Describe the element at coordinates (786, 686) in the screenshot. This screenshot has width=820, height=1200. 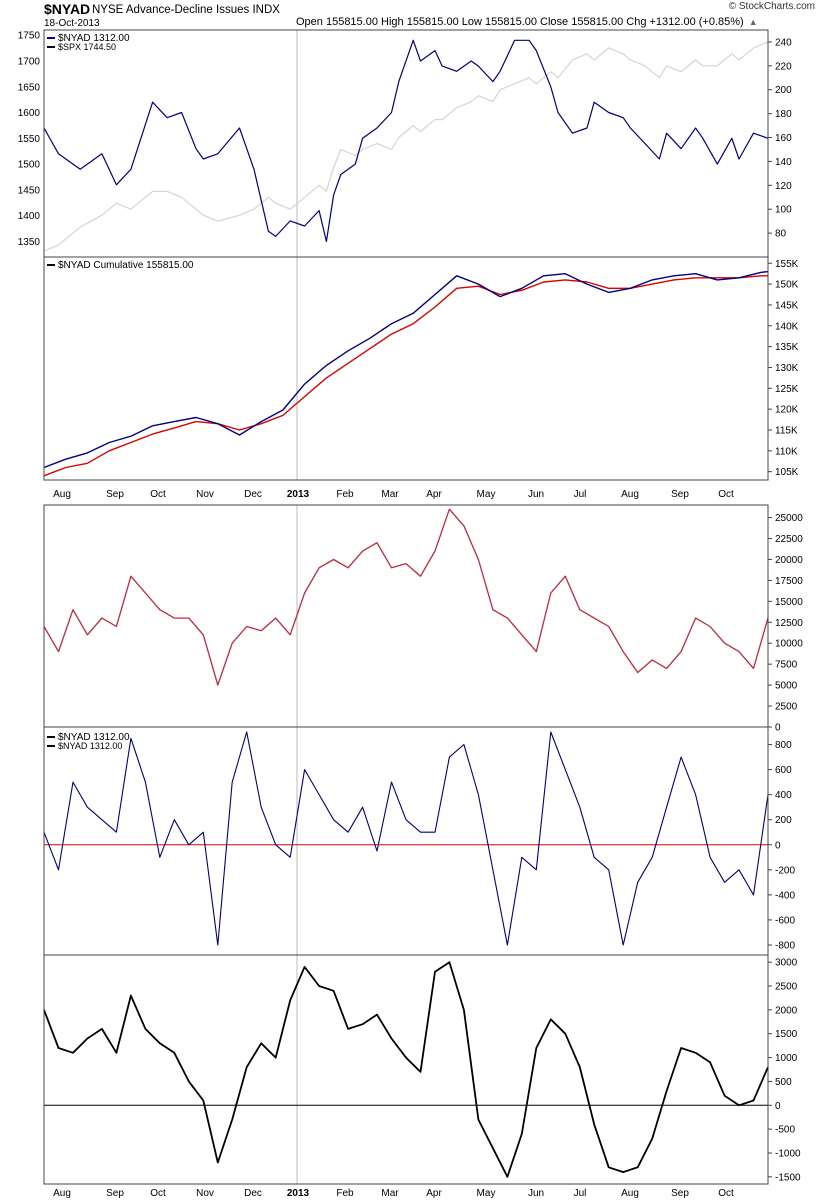
I see `indicator-axis-tick-label: 5000` at that location.